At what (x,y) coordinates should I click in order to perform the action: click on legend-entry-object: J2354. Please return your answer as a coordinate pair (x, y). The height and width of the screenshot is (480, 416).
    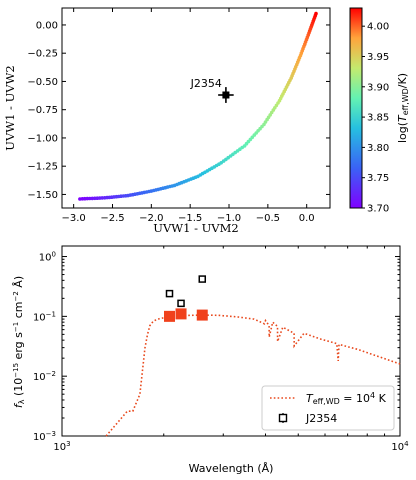
    Looking at the image, I should click on (321, 418).